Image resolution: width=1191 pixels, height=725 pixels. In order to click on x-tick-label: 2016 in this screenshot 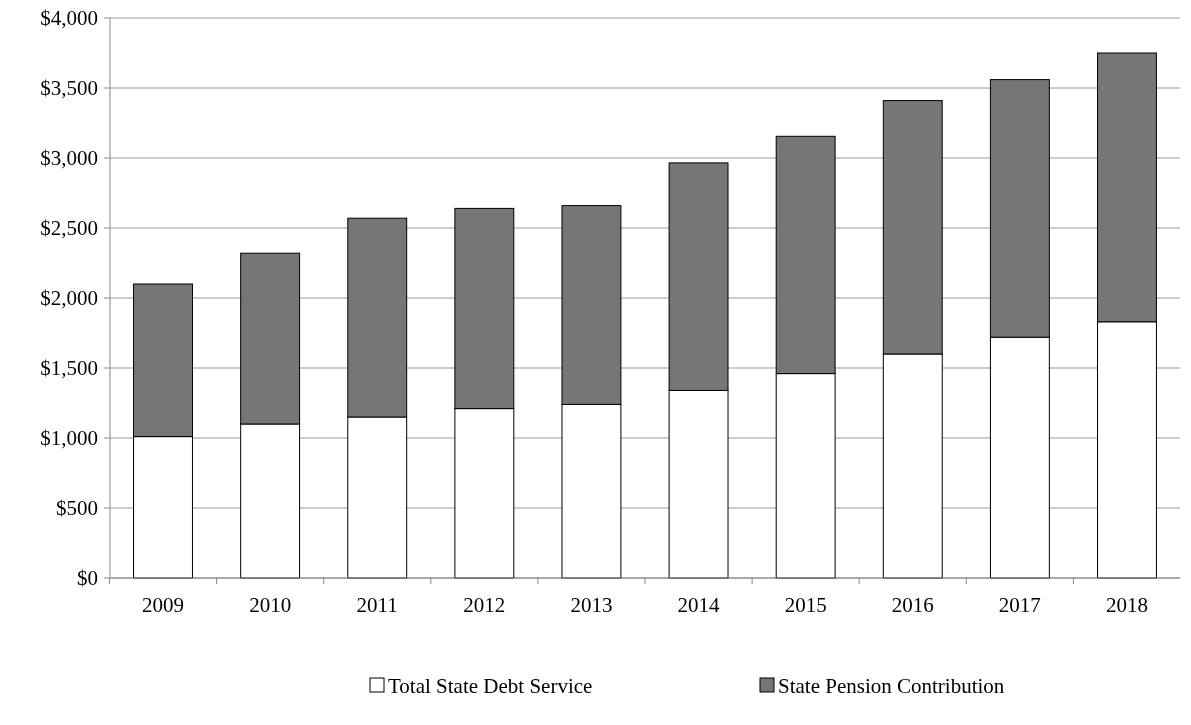, I will do `click(912, 605)`.